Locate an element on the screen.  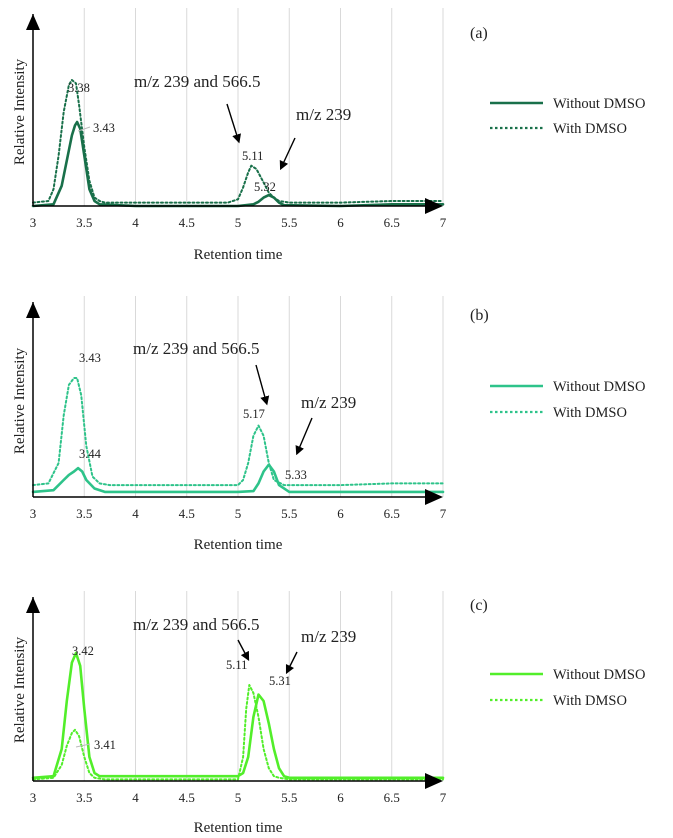
panel-a-x-axis-arrow is located at coordinates (434, 206).